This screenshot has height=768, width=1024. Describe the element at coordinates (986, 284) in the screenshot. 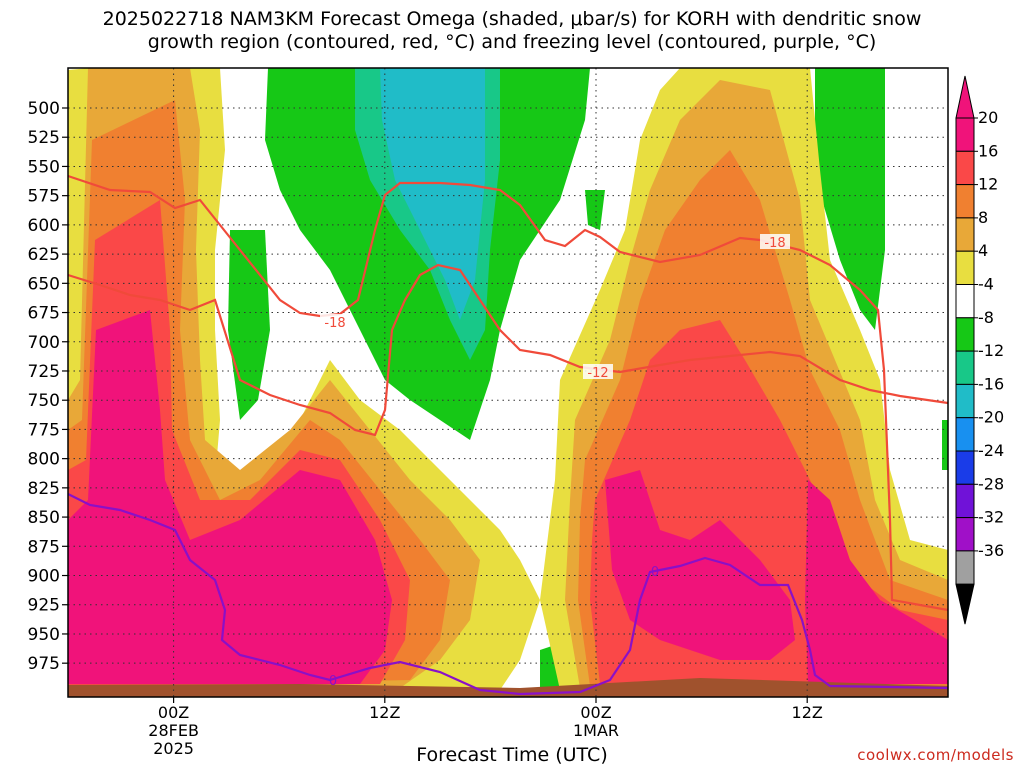

I see `colorbar-label: -4` at that location.